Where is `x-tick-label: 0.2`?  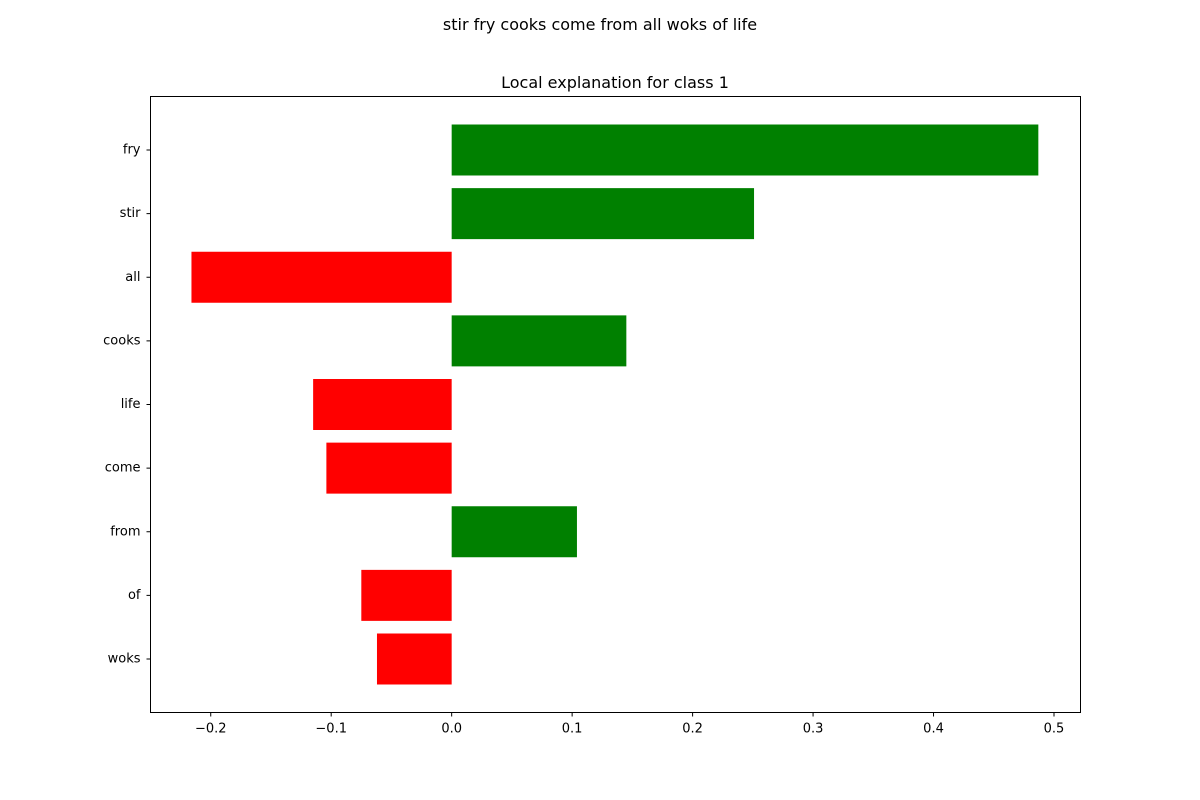
x-tick-label: 0.2 is located at coordinates (692, 729).